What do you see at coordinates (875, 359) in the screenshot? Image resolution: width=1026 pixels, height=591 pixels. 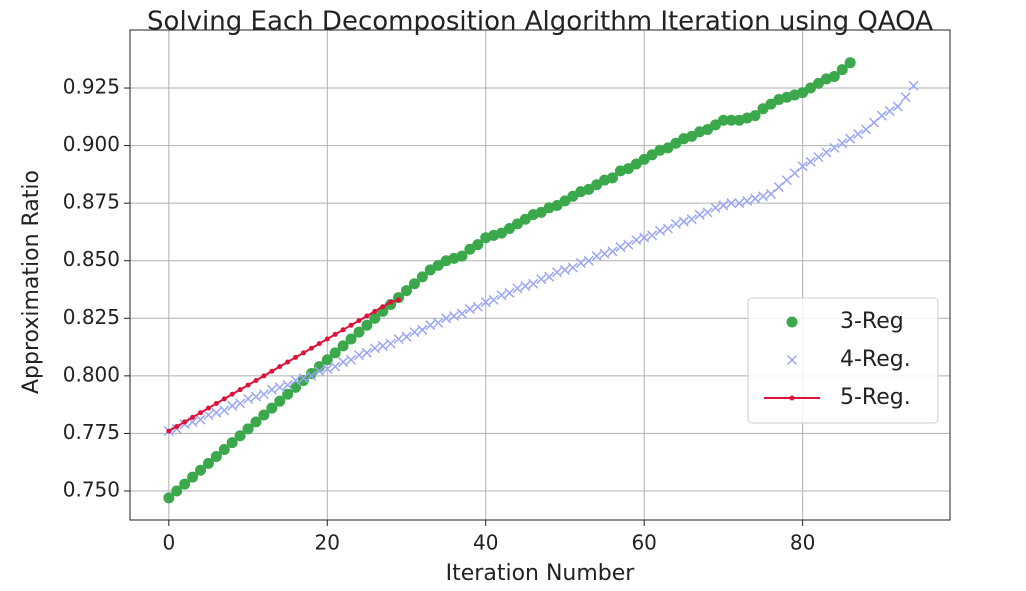 I see `legend-label: 4-Reg.` at bounding box center [875, 359].